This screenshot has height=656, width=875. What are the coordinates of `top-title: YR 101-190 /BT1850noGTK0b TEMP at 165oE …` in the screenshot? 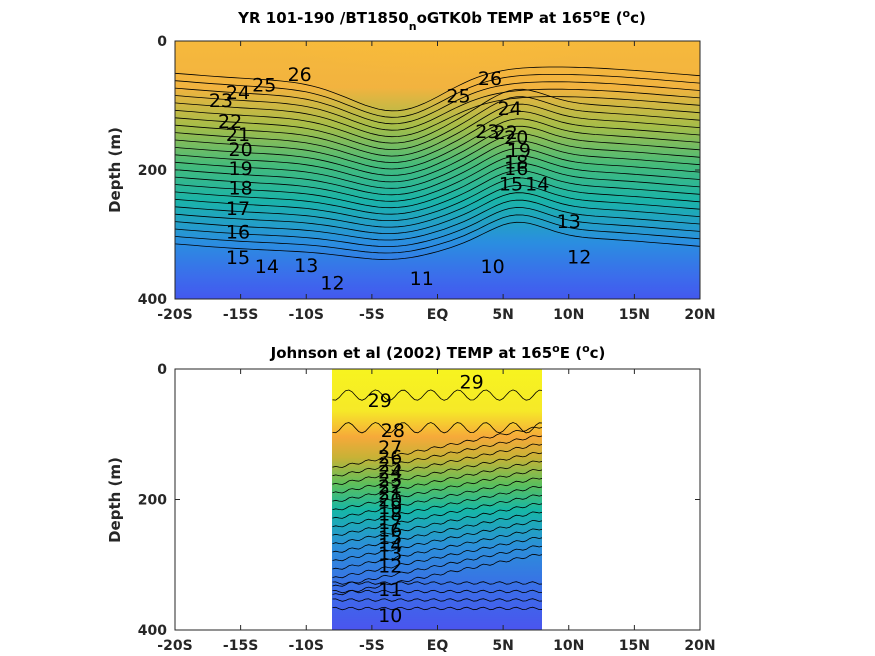 It's located at (441, 20).